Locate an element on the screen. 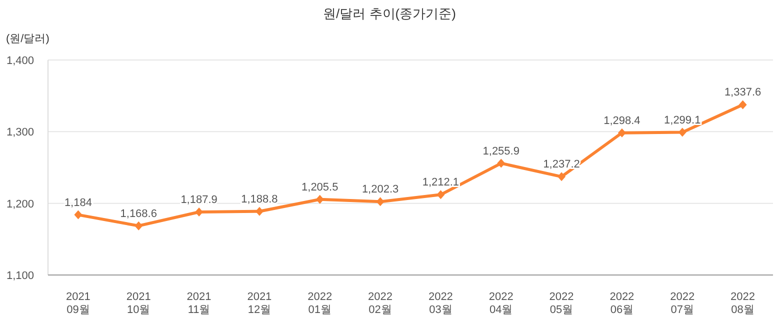 The height and width of the screenshot is (326, 779). y-tick-label: 1,400 is located at coordinates (20, 61).